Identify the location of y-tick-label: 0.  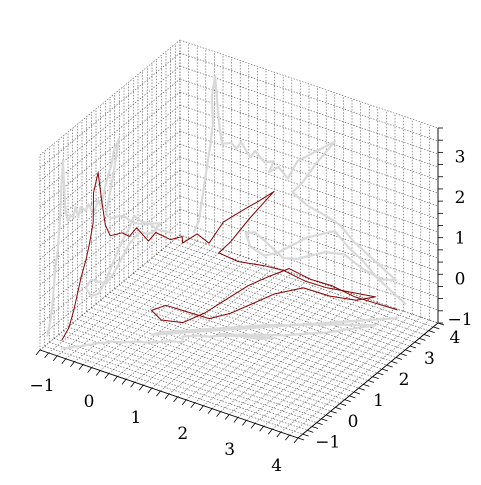
(353, 422).